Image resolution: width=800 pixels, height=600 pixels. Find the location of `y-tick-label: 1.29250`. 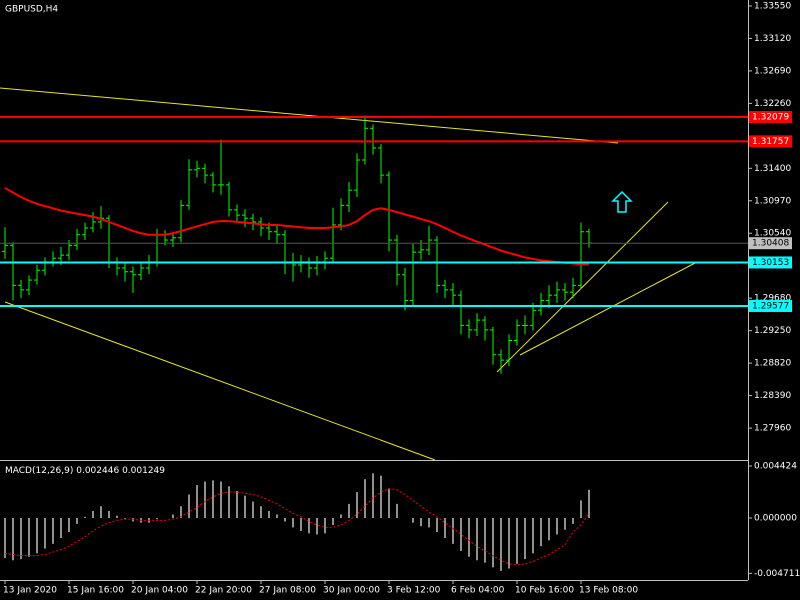

y-tick-label: 1.29250 is located at coordinates (772, 331).